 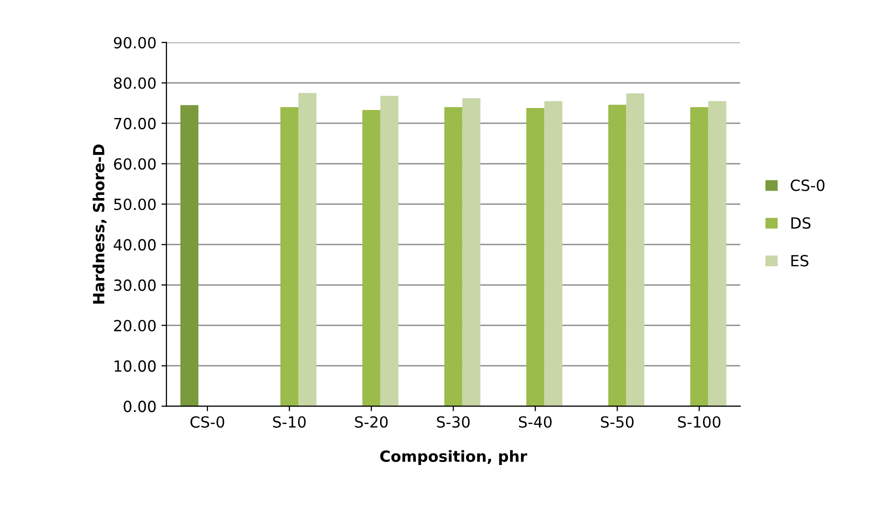 What do you see at coordinates (371, 422) in the screenshot?
I see `x-tick-label: S-20` at bounding box center [371, 422].